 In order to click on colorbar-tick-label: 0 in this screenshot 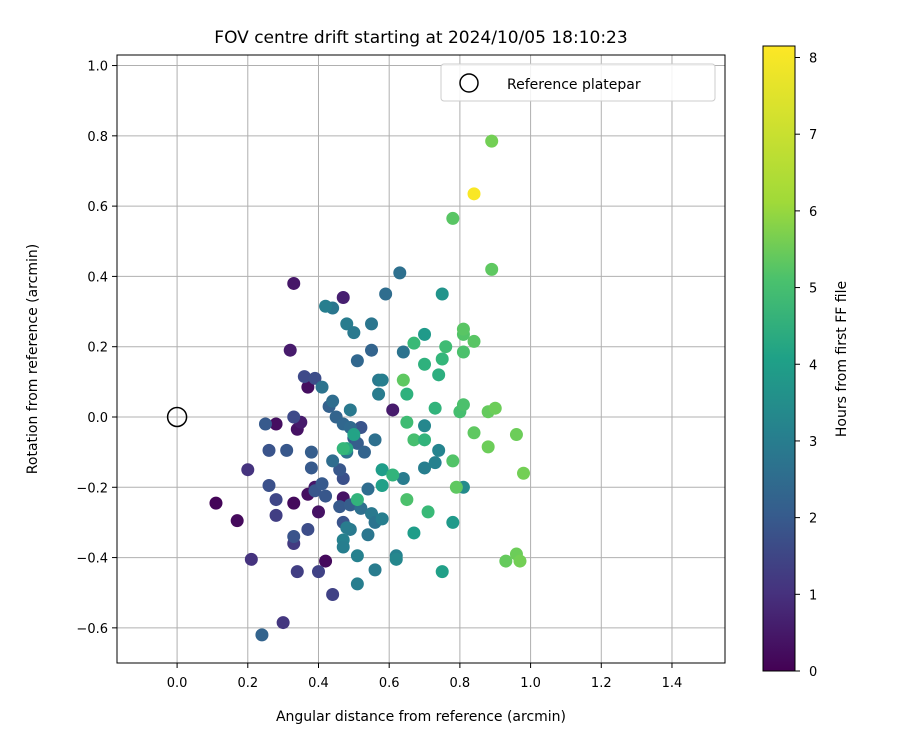, I will do `click(813, 672)`.